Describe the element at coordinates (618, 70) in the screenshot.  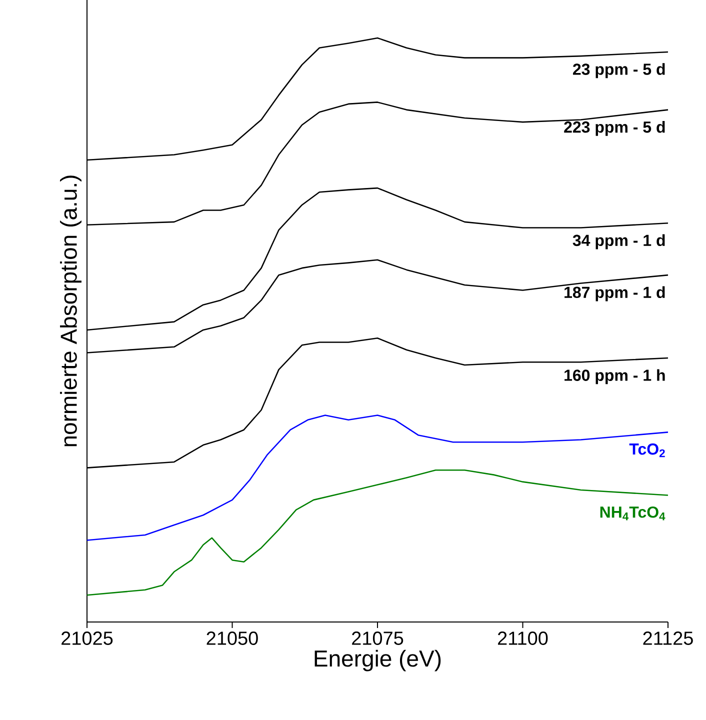
I see `series-label: 23 ppm - 5 d` at that location.